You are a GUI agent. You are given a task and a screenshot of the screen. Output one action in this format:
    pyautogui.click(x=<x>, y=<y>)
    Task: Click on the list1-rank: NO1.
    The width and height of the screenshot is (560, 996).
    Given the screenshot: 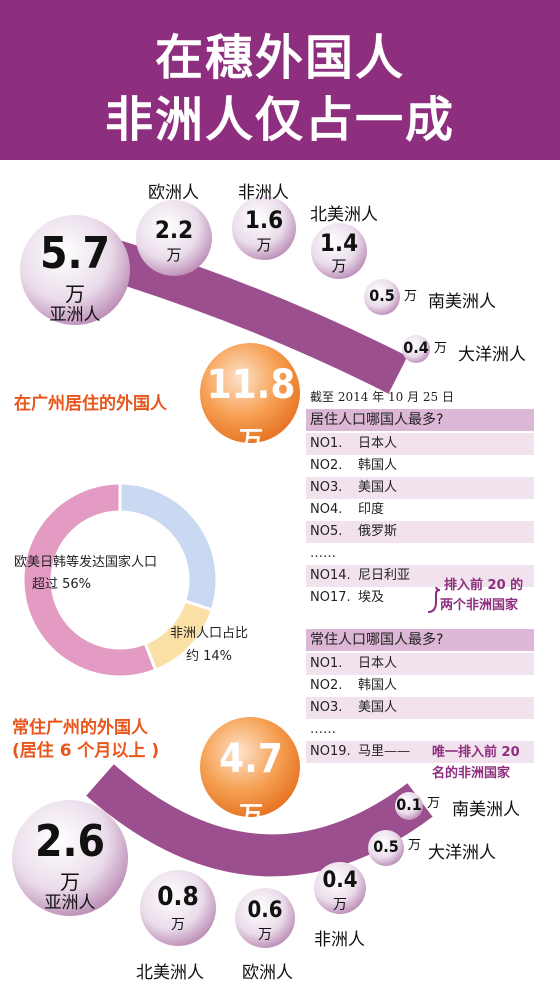 What is the action you would take?
    pyautogui.click(x=326, y=443)
    